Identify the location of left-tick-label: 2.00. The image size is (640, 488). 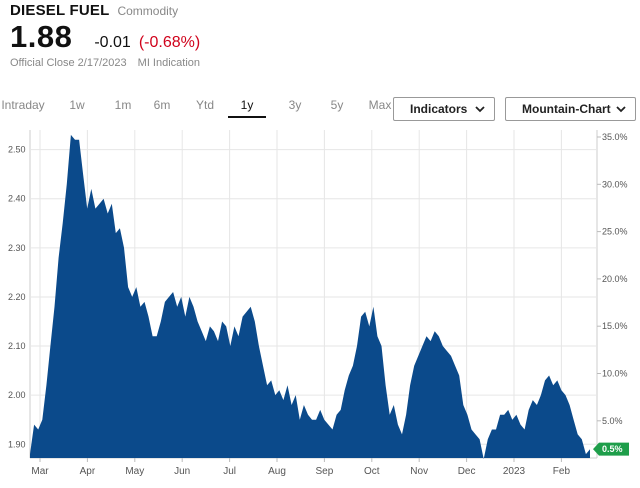
(17, 395).